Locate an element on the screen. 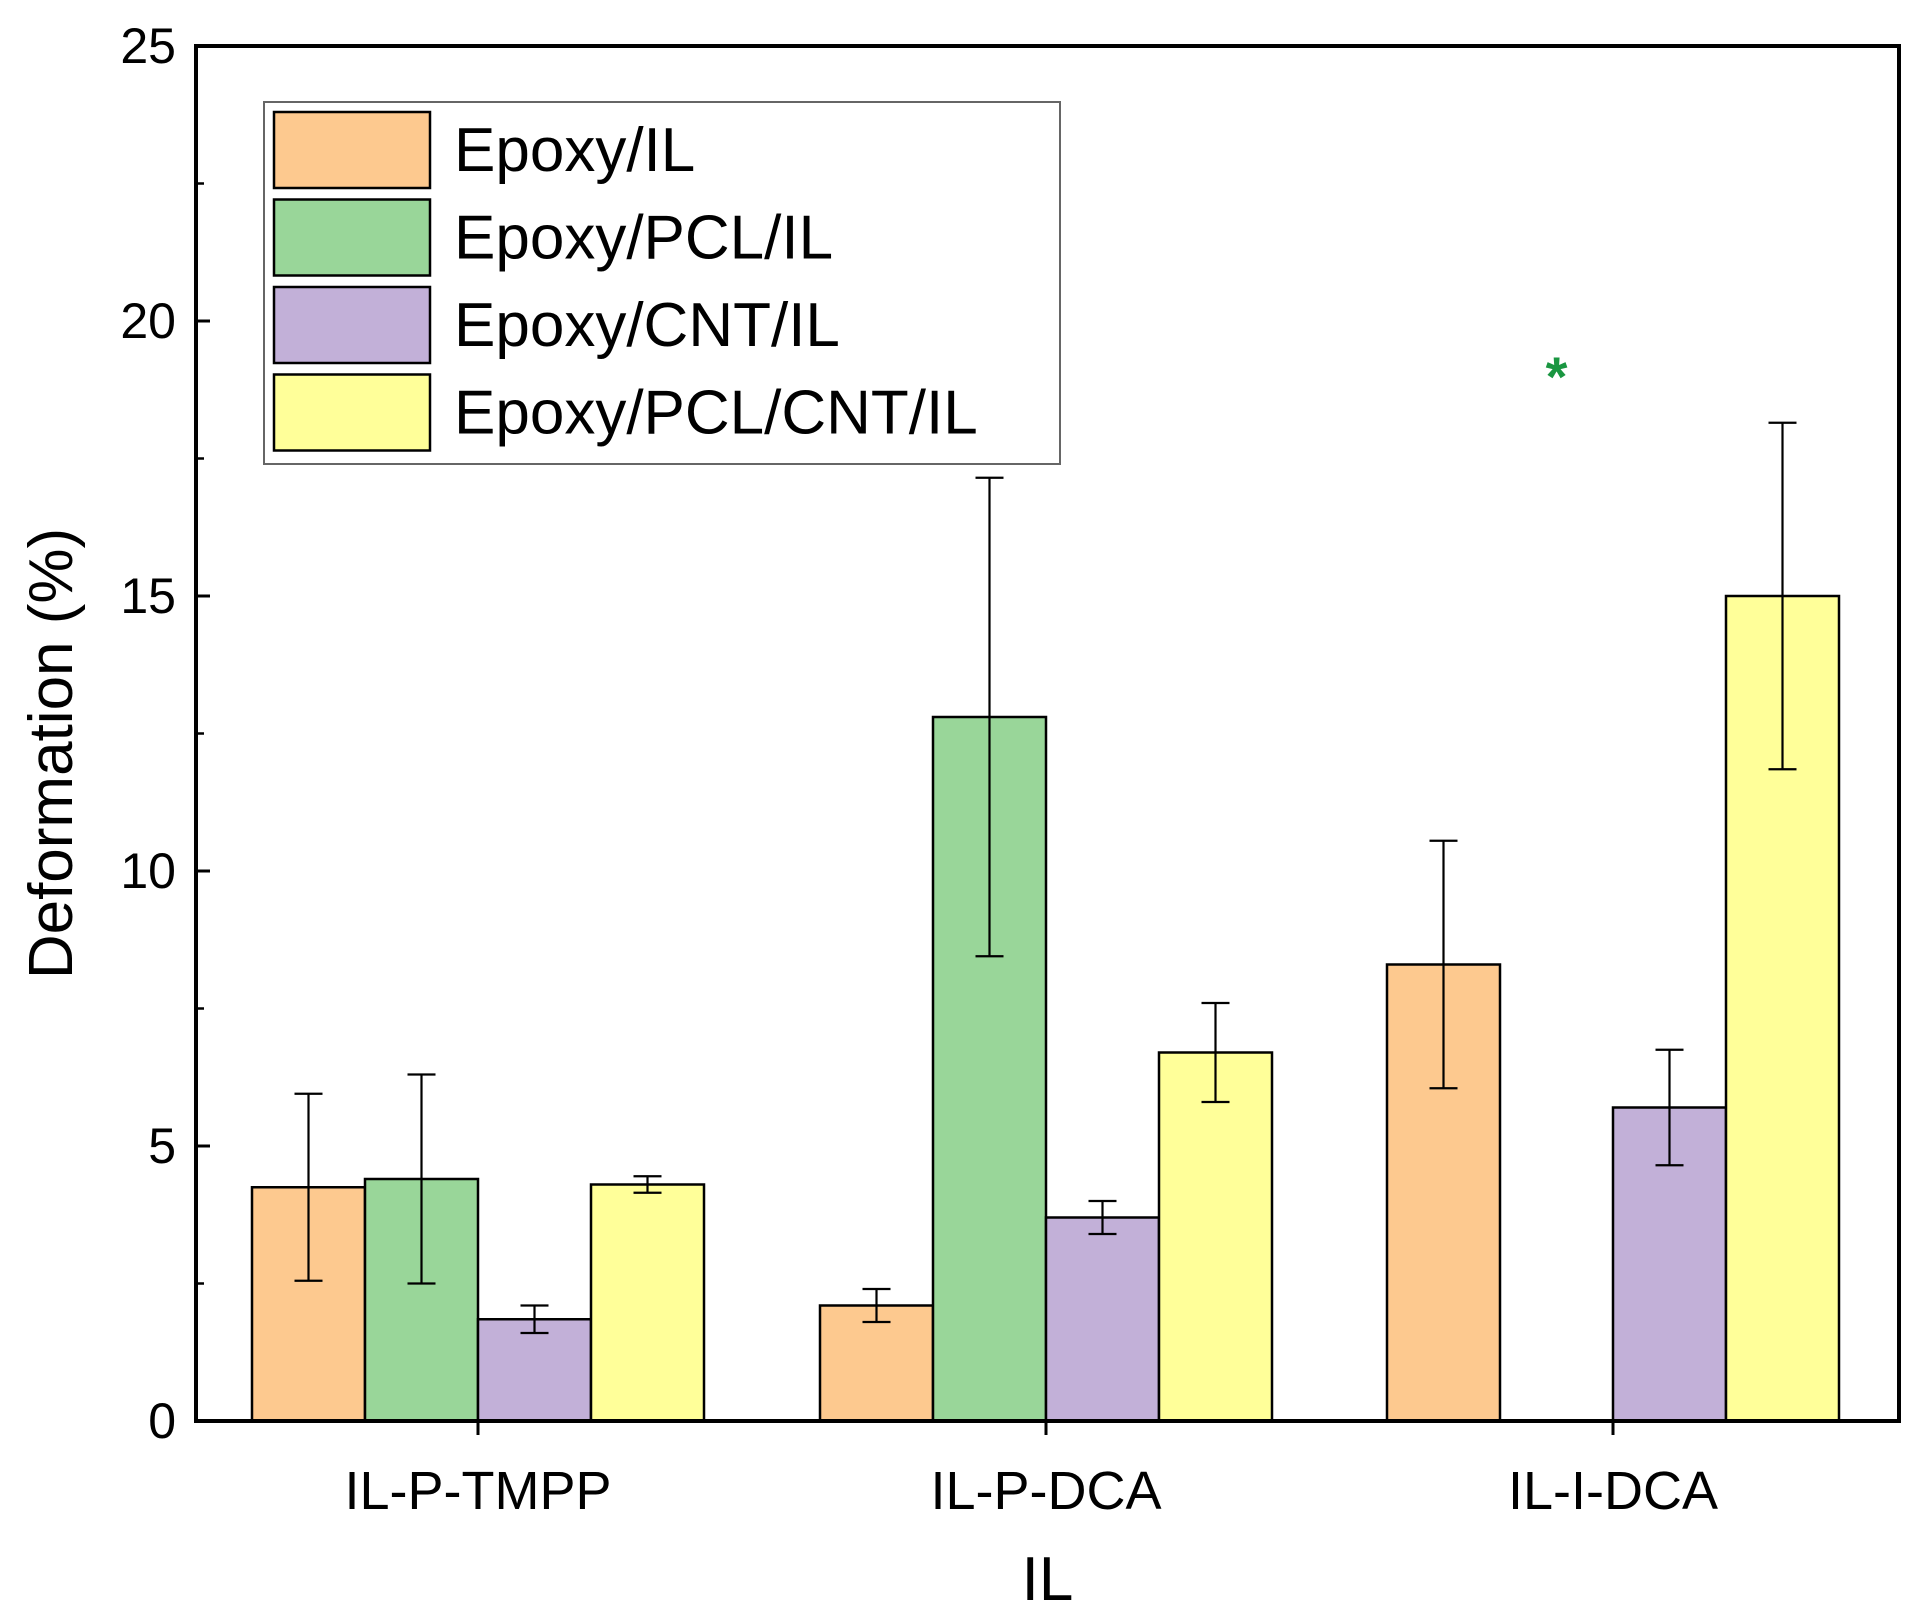  x-axis: IL-P-TMPP IL-P-DCA IL-I-DCA is located at coordinates (1031, 1471).